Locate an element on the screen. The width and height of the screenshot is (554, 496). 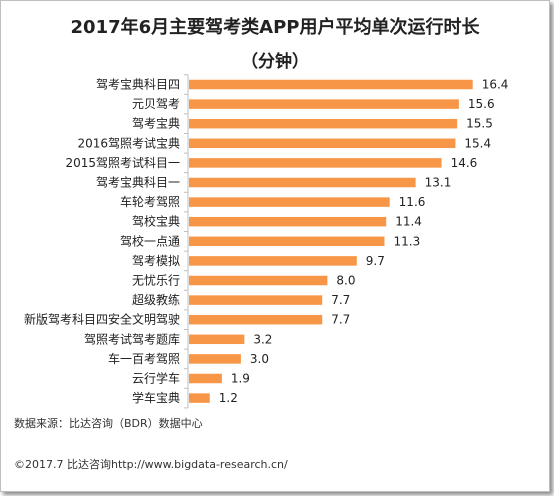
value-label: 15.6 is located at coordinates (481, 104).